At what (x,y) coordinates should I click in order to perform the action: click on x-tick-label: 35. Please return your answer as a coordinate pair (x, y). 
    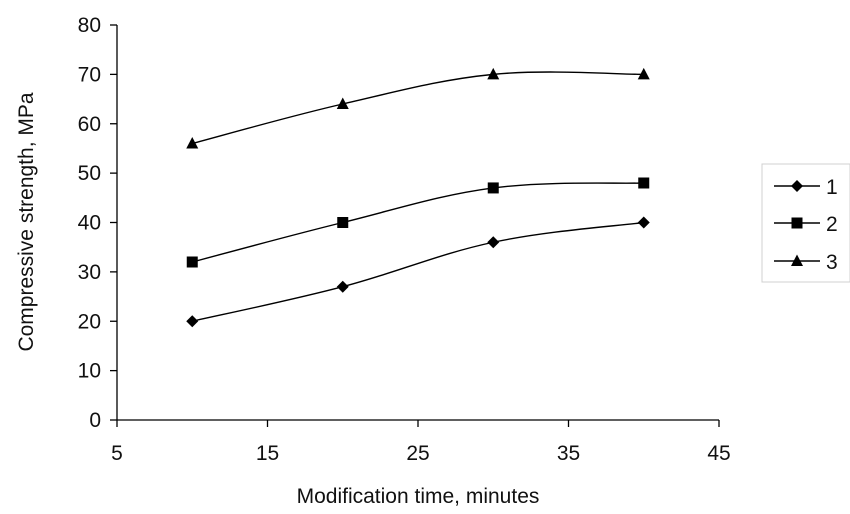
    Looking at the image, I should click on (568, 453).